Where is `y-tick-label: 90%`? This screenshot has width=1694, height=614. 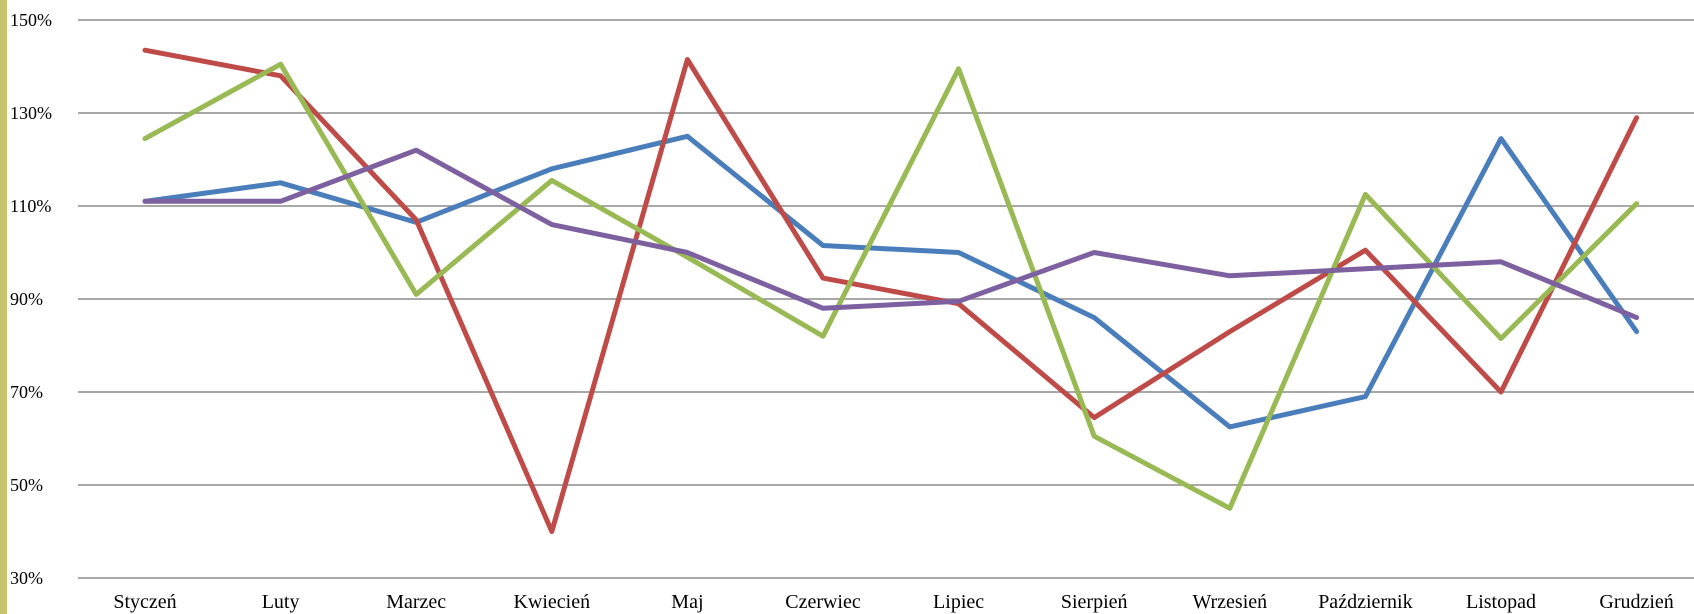
y-tick-label: 90% is located at coordinates (26, 299).